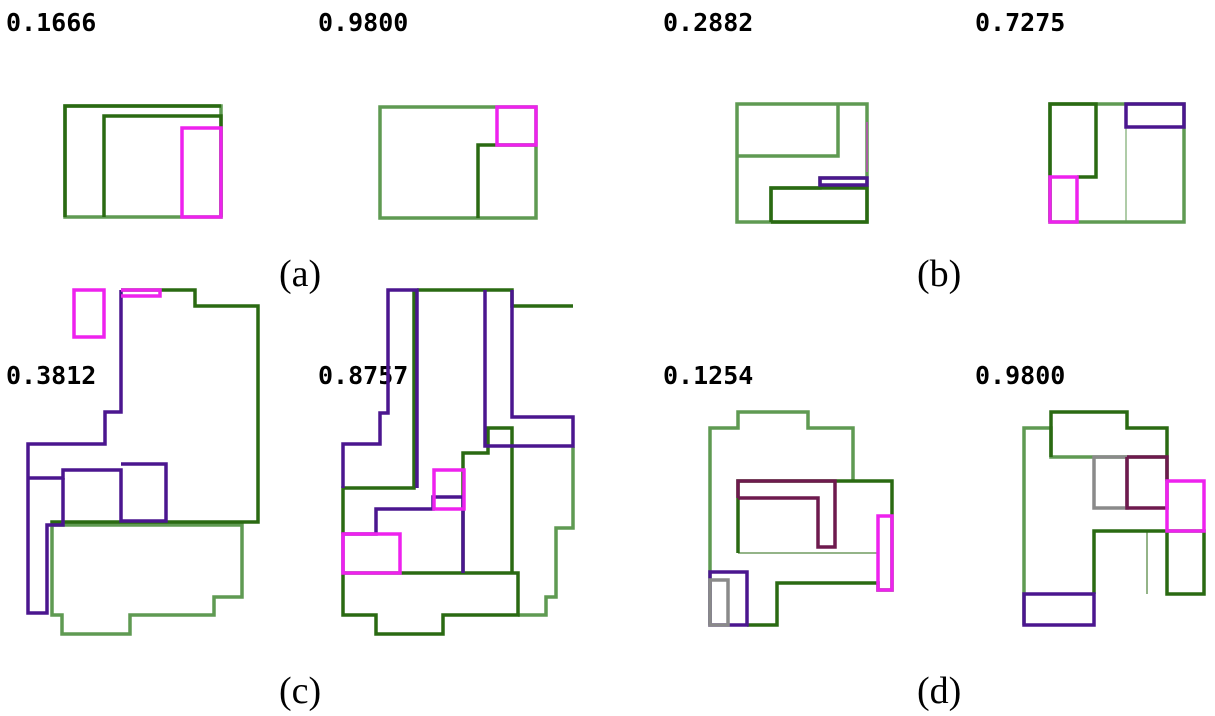 The height and width of the screenshot is (716, 1215). I want to click on floorplan-d-left, so click(801, 518).